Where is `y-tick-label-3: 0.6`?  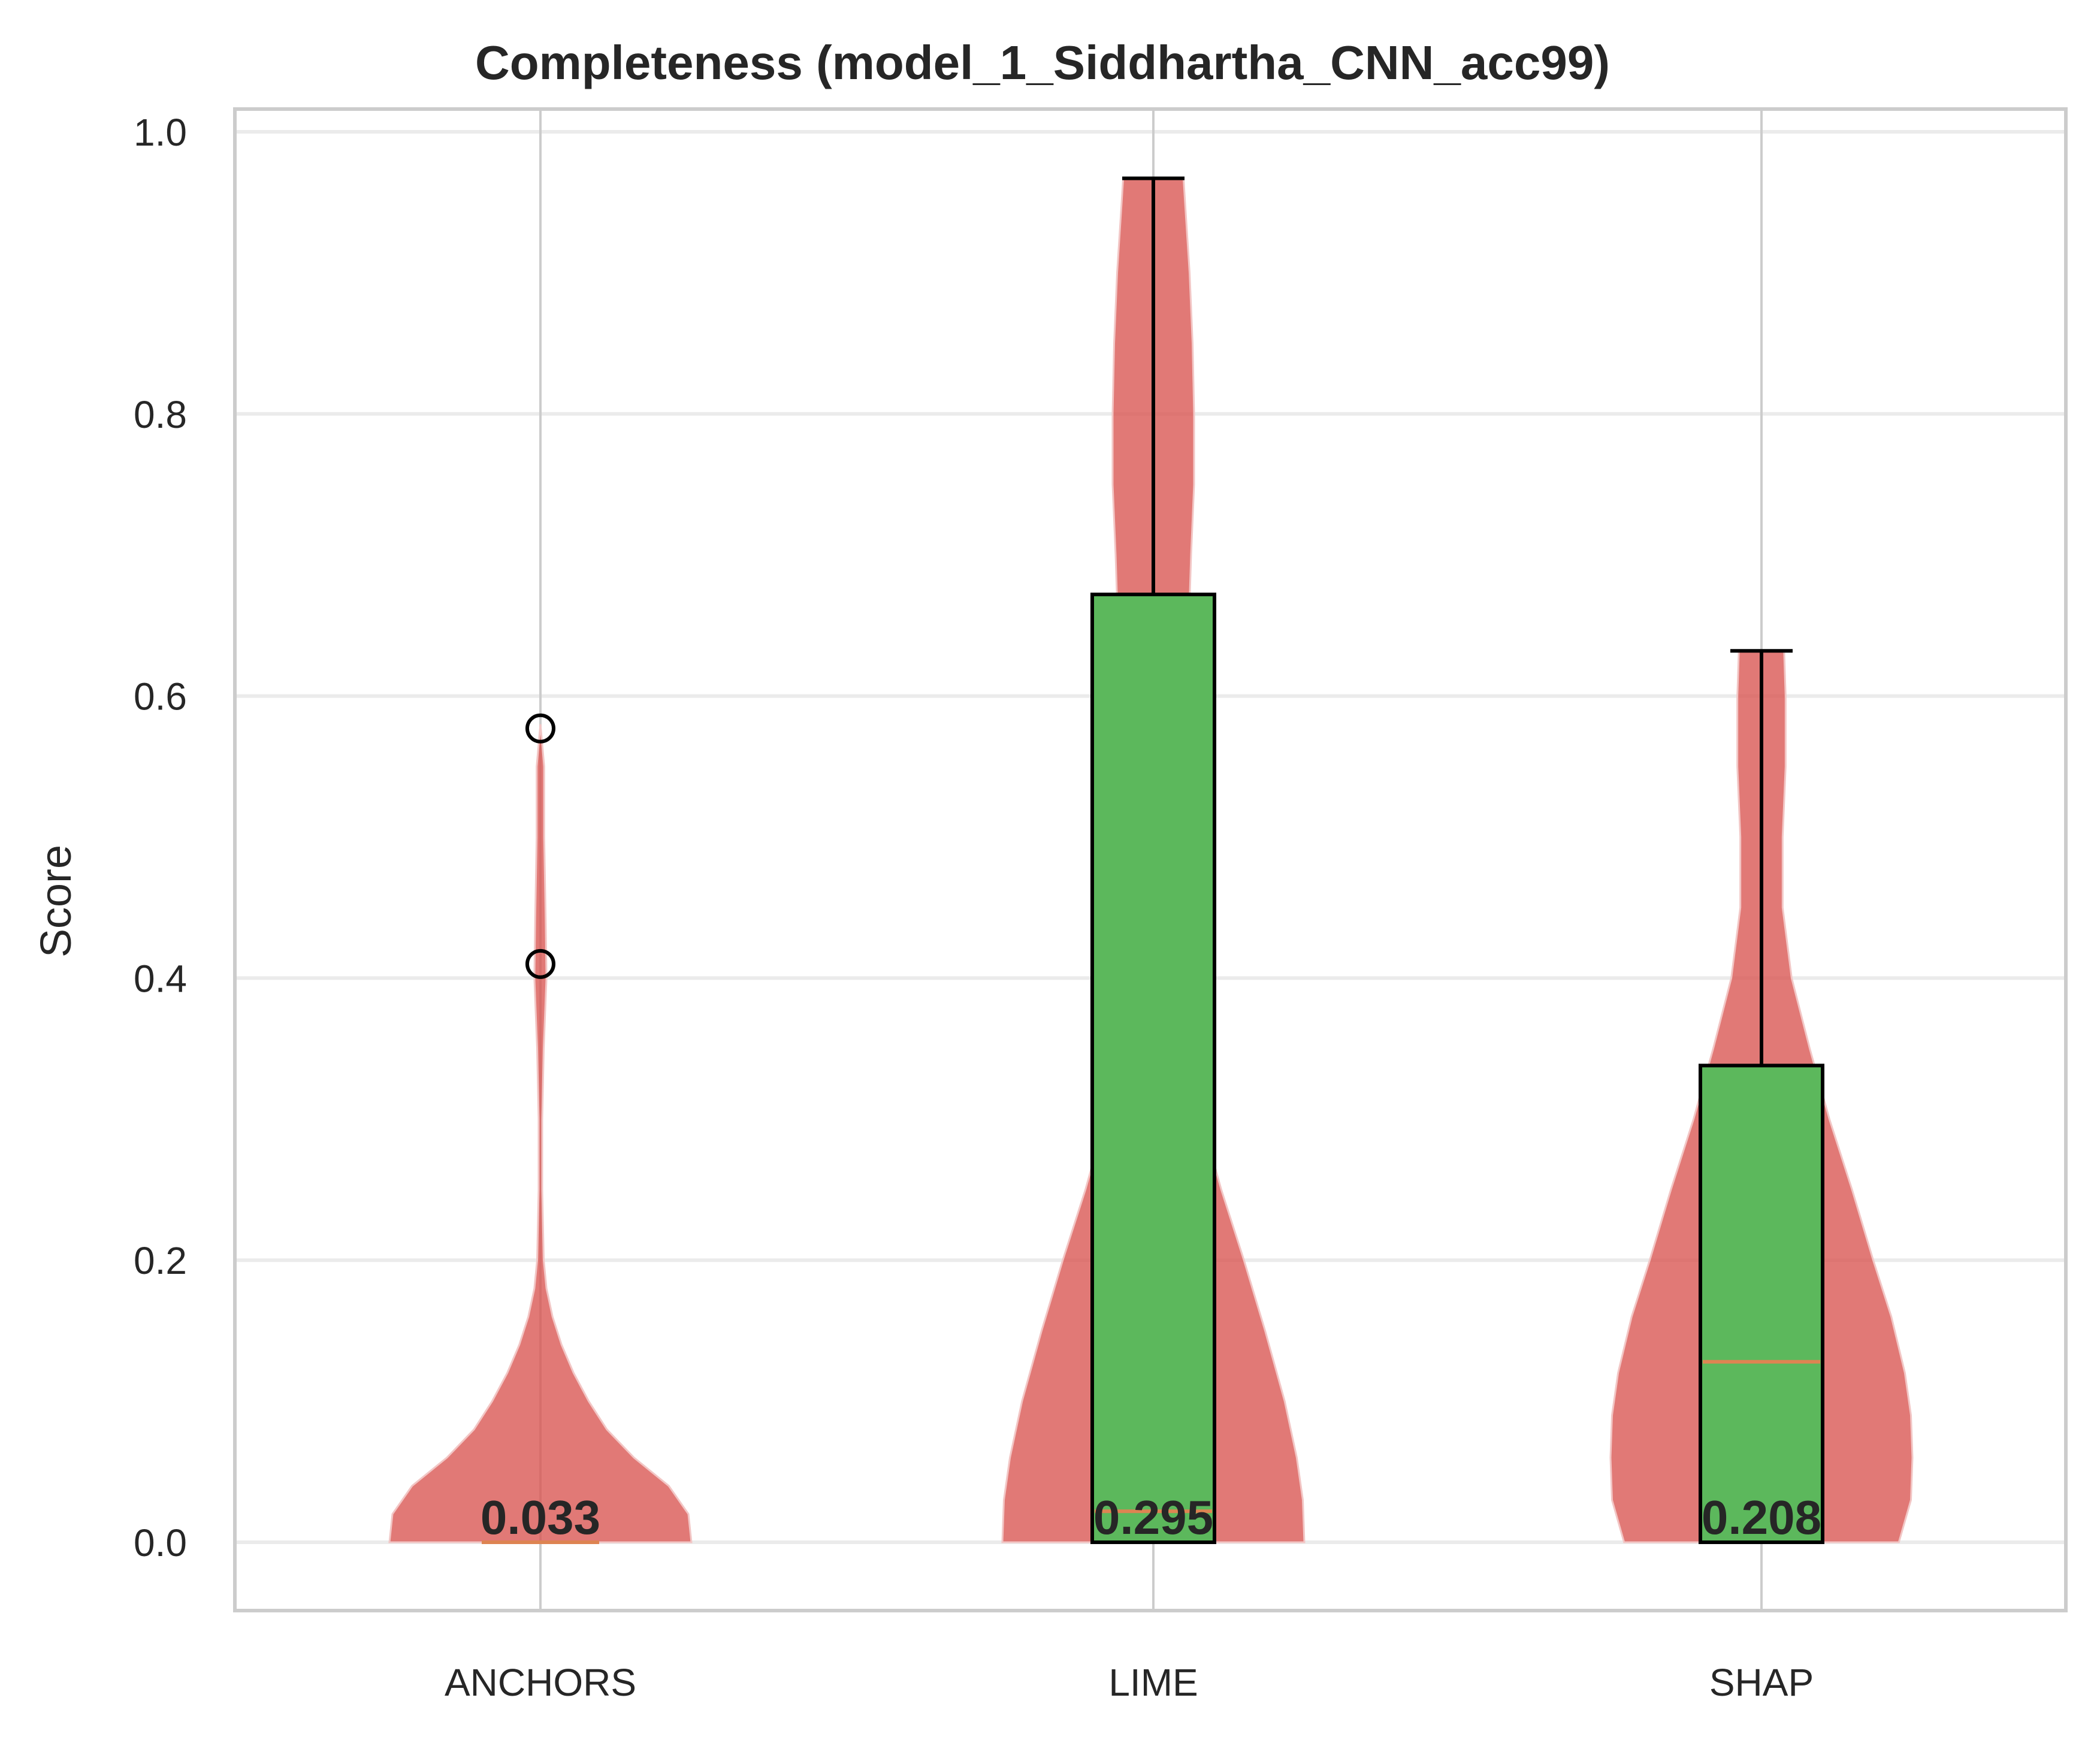 y-tick-label-3: 0.6 is located at coordinates (161, 697).